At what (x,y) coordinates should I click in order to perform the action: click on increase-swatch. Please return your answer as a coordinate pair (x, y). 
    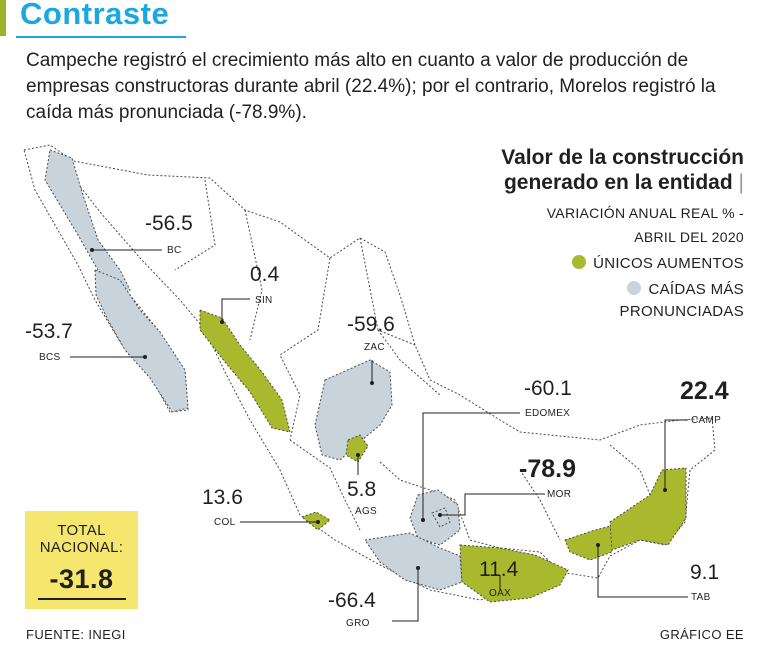
    Looking at the image, I should click on (579, 262).